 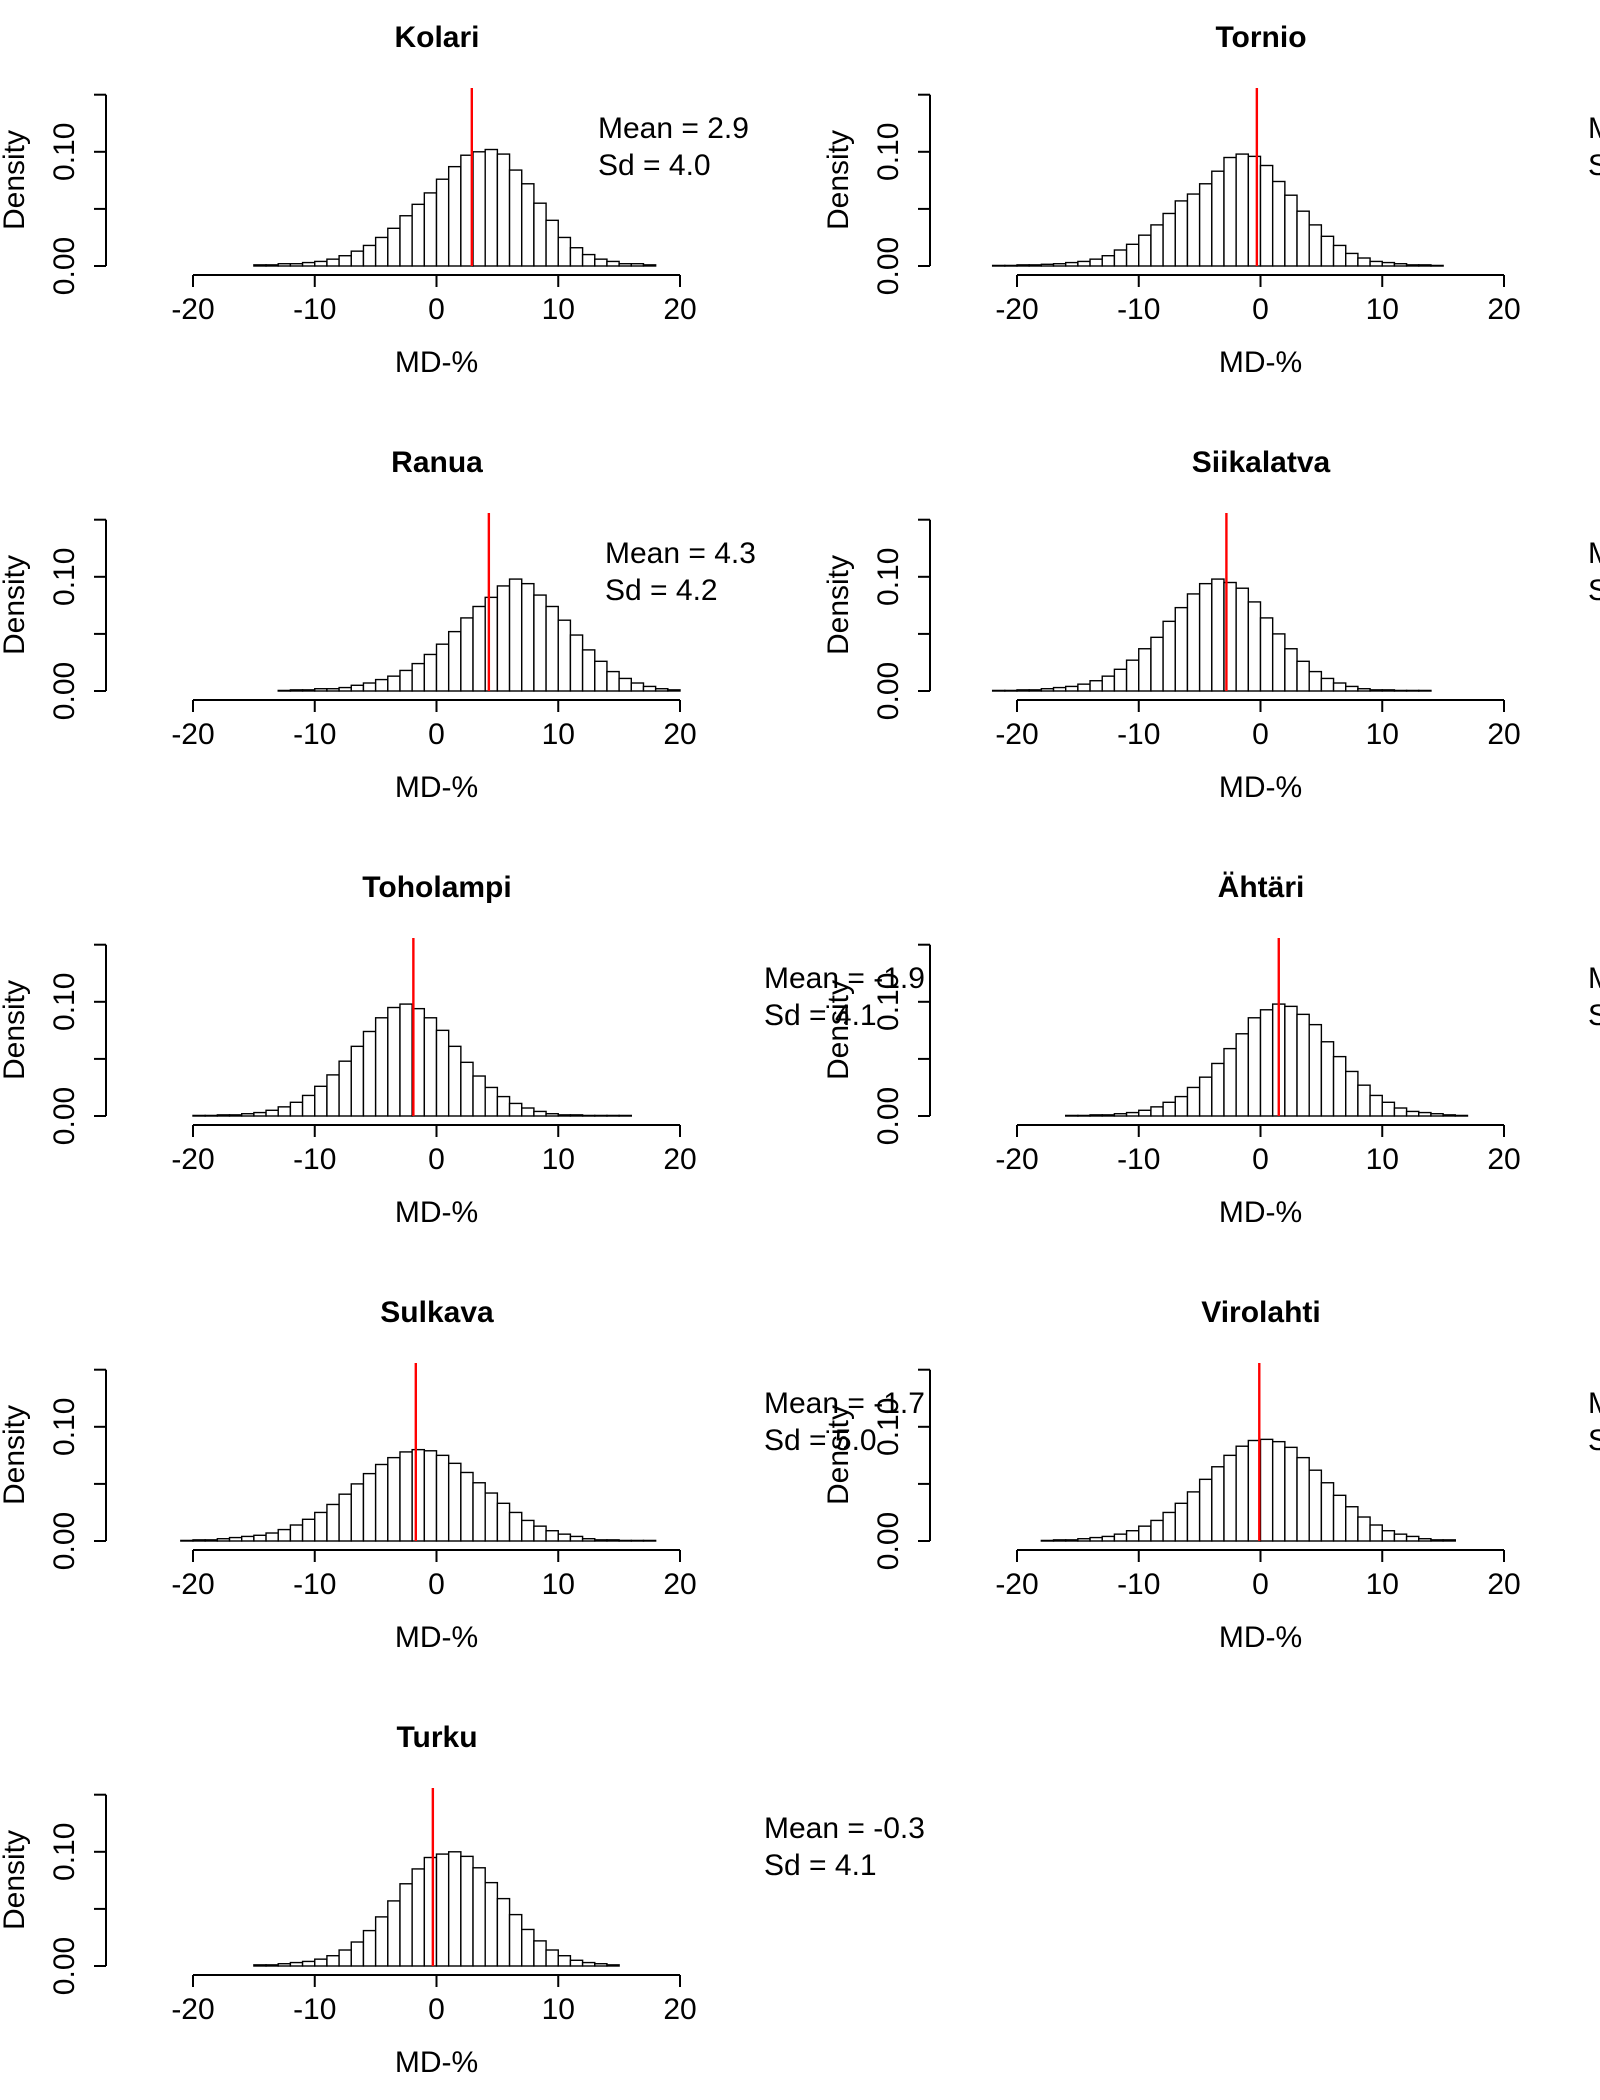 What do you see at coordinates (436, 309) in the screenshot?
I see `x-tick-label: 0` at bounding box center [436, 309].